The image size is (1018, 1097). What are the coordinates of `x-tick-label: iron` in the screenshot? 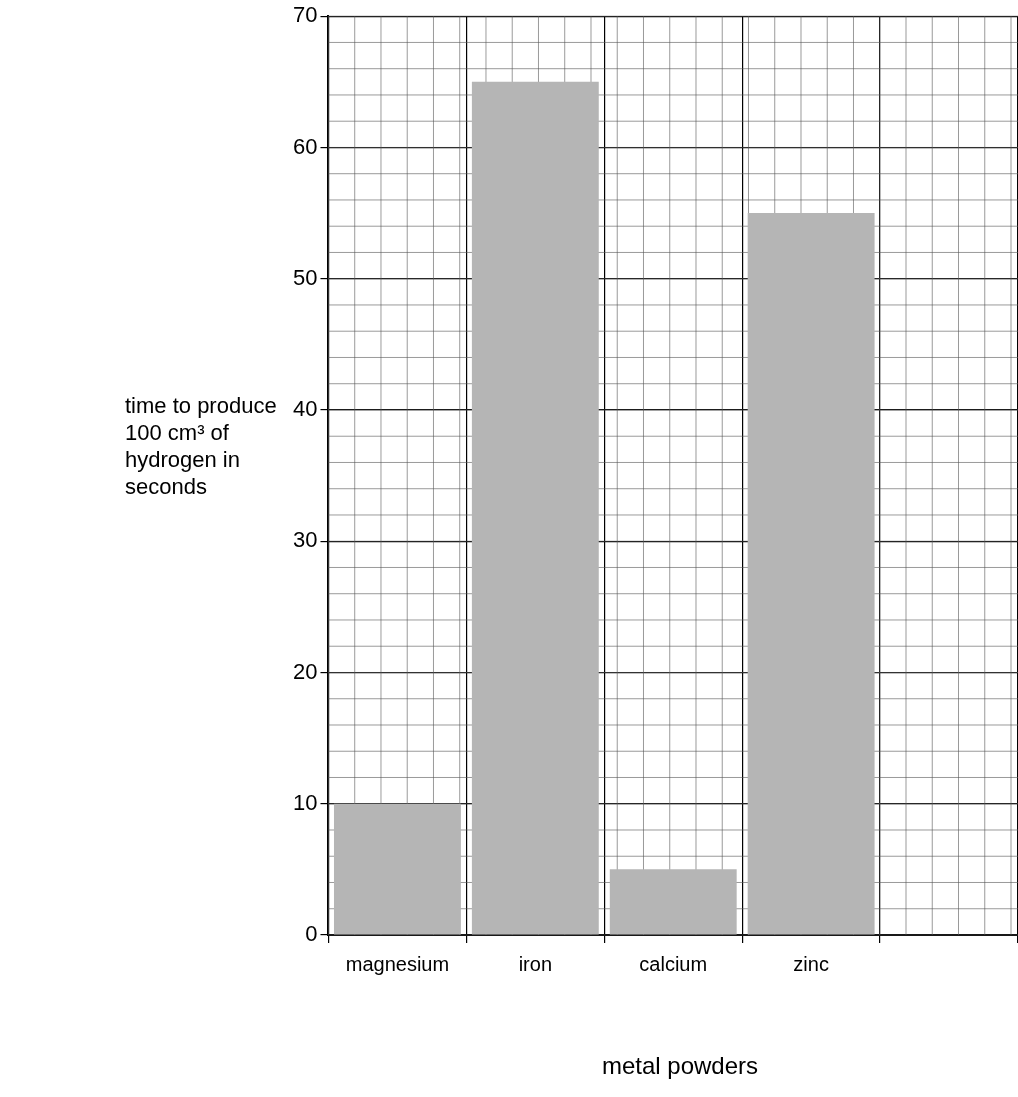 It's located at (535, 963).